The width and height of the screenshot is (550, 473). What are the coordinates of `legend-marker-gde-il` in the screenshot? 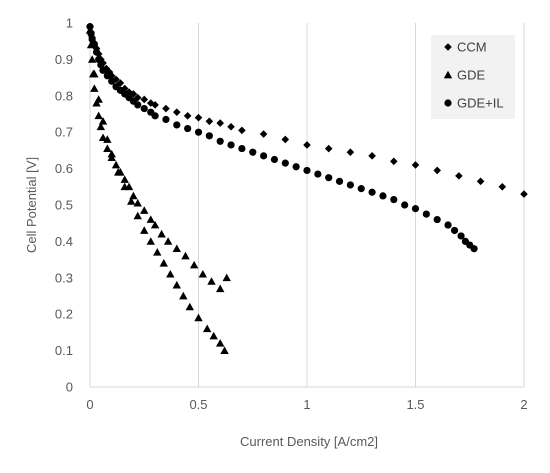 It's located at (448, 103).